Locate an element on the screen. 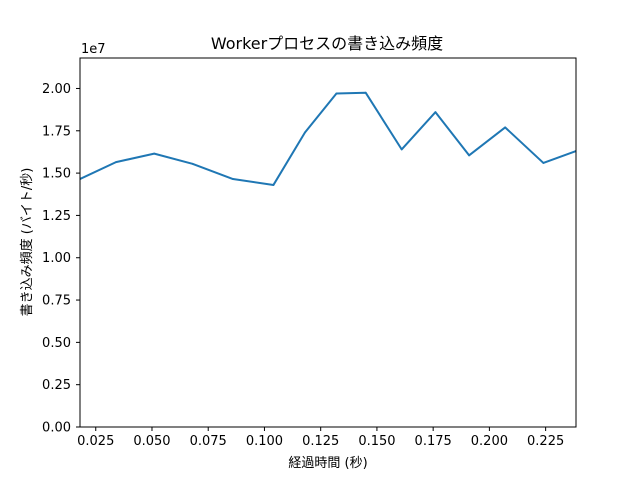 The image size is (640, 480). y-tick-label: 2.00 is located at coordinates (56, 89).